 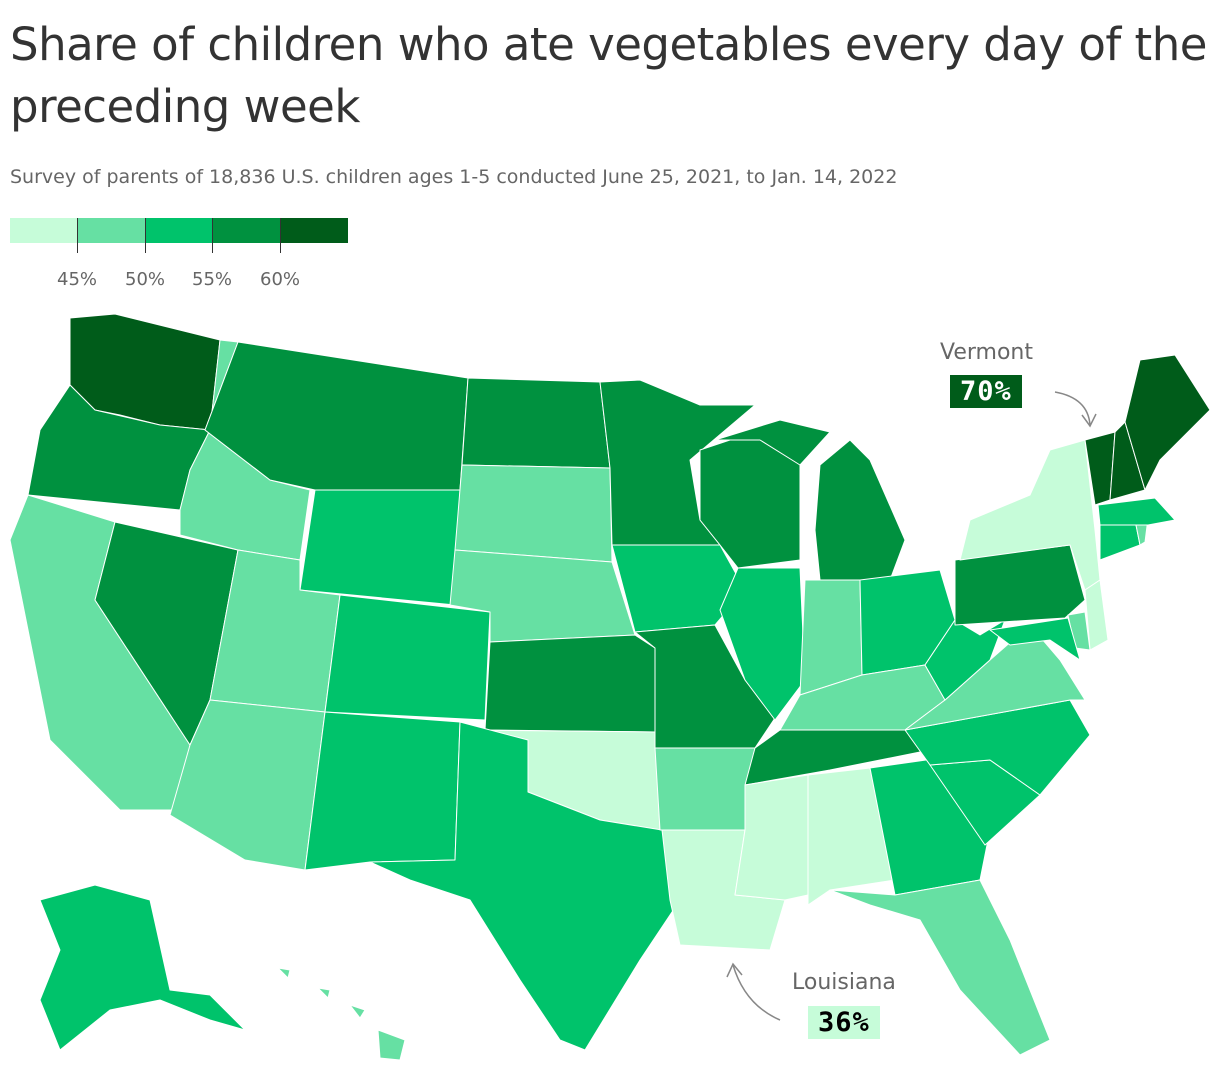 What do you see at coordinates (1136, 511) in the screenshot?
I see `state-massachusetts` at bounding box center [1136, 511].